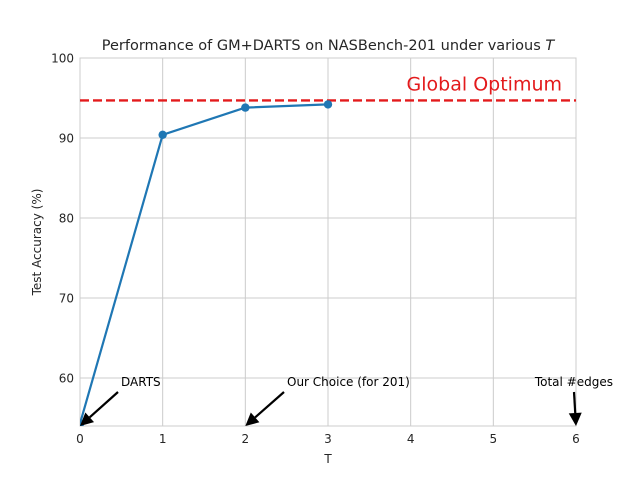 This screenshot has width=640, height=480. I want to click on y-tick-label: 90, so click(66, 139).